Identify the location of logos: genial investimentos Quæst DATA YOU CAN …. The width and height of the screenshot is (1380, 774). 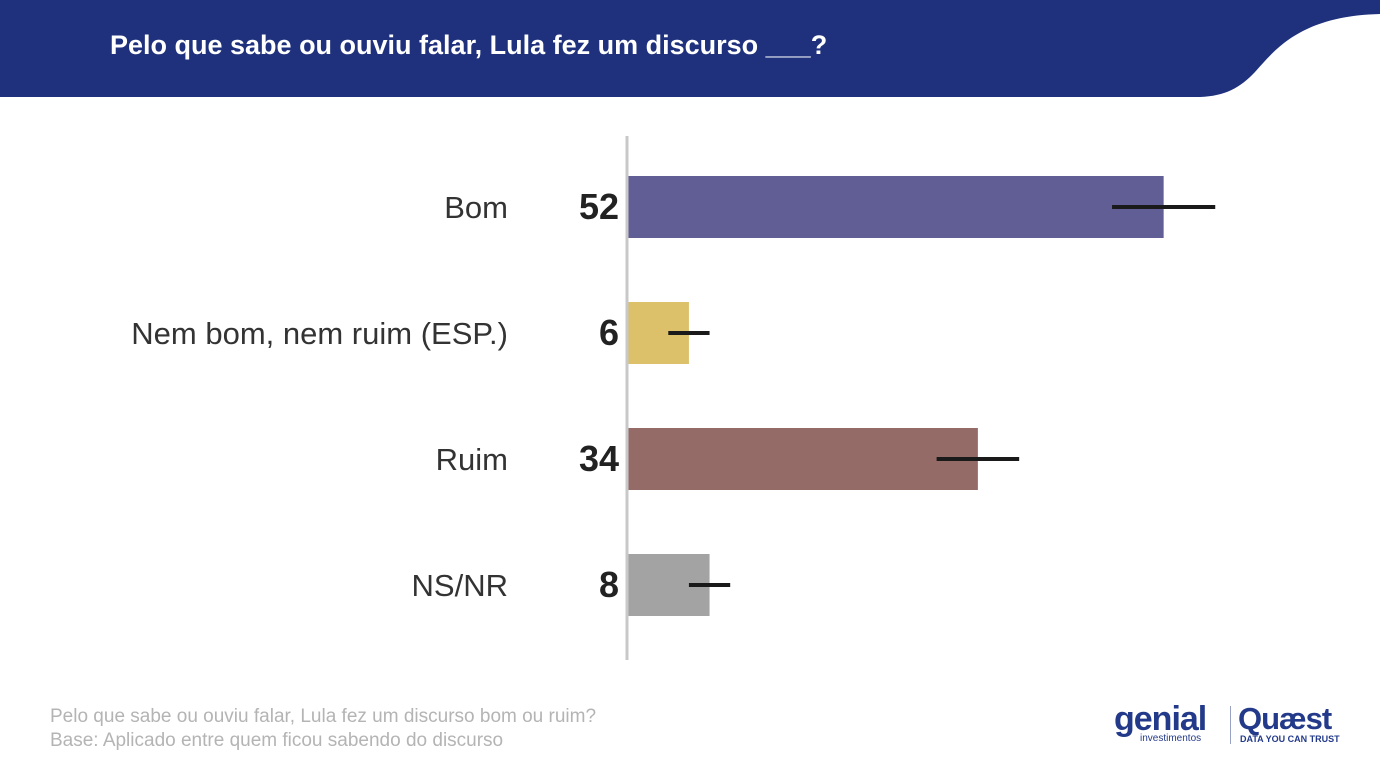
(1230, 725).